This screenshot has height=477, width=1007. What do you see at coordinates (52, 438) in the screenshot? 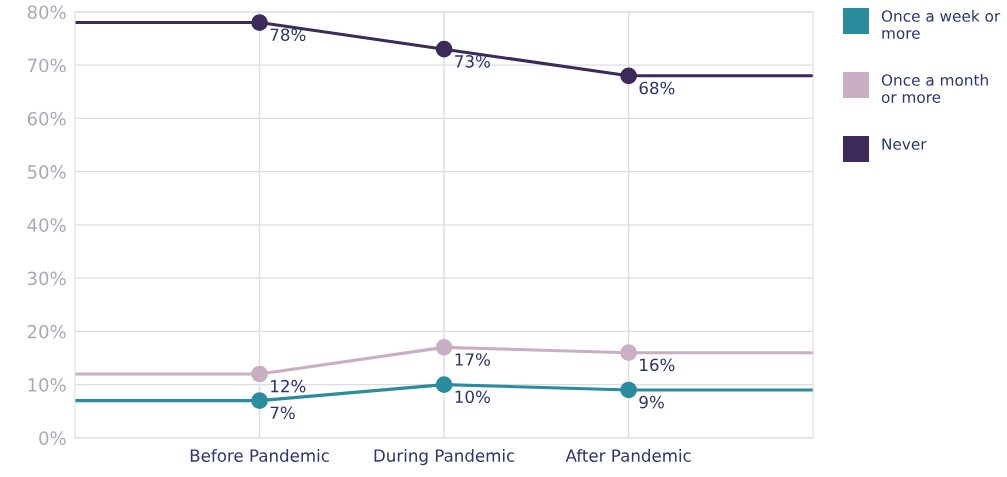
I see `y-tick-label: 0%` at bounding box center [52, 438].